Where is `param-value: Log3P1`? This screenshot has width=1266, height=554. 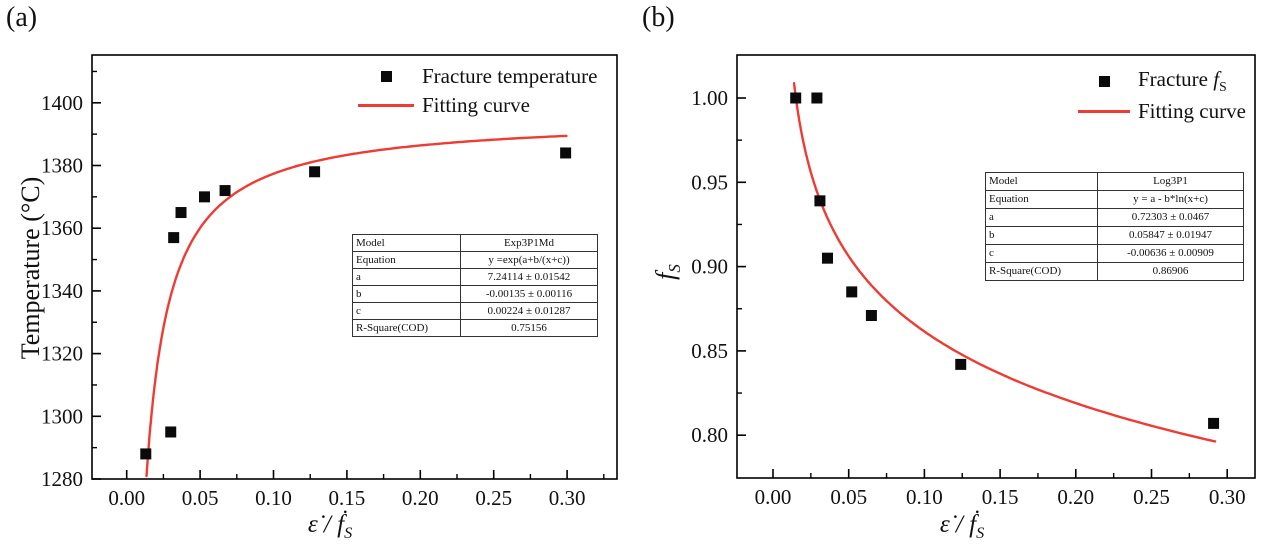 param-value: Log3P1 is located at coordinates (1170, 181).